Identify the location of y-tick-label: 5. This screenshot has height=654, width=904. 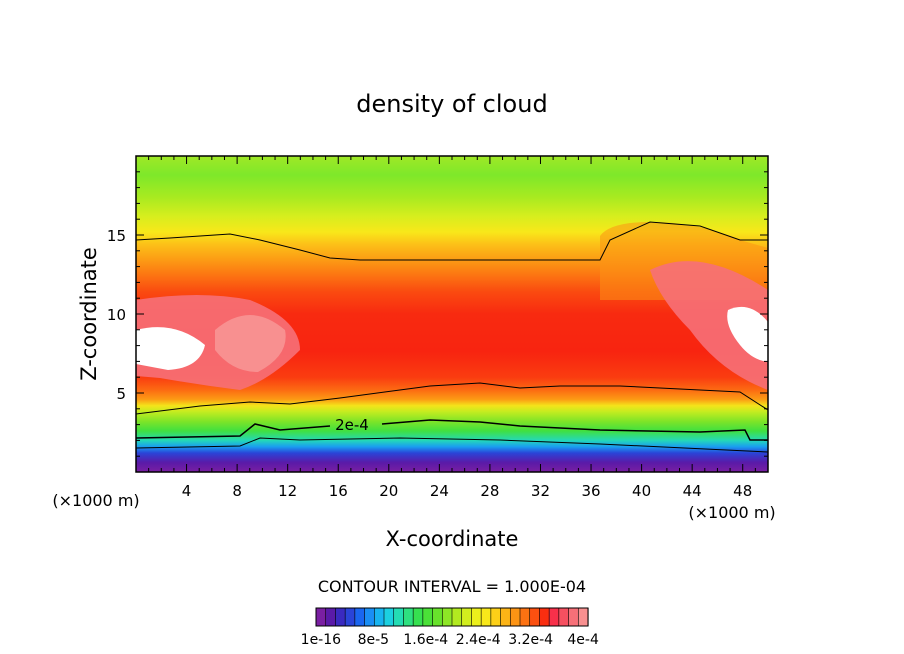
(121, 394).